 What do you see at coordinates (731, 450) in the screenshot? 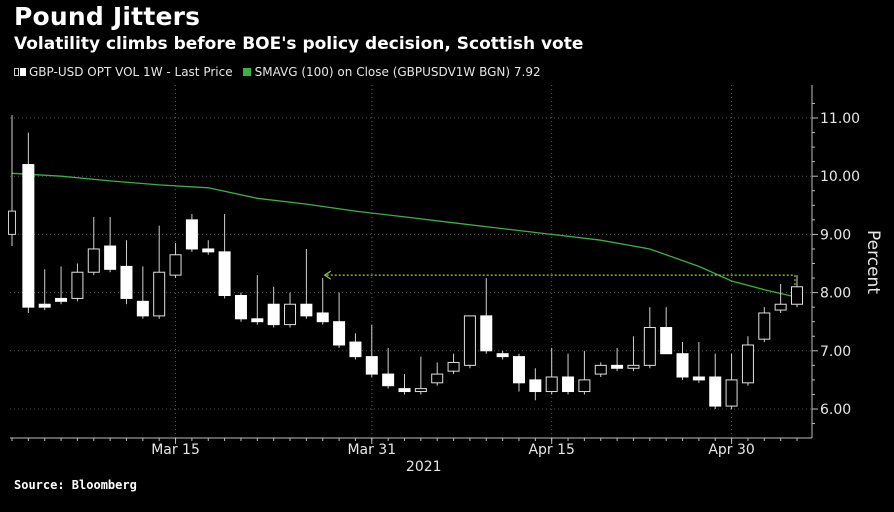
I see `x-tick-label: Apr 30` at bounding box center [731, 450].